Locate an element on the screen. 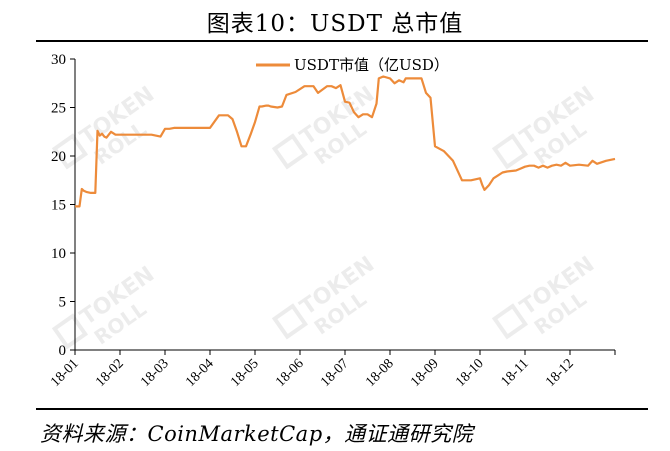 Image resolution: width=670 pixels, height=451 pixels. source-note: 资料来源：CoinMarketCap，通证通研究院 is located at coordinates (257, 434).